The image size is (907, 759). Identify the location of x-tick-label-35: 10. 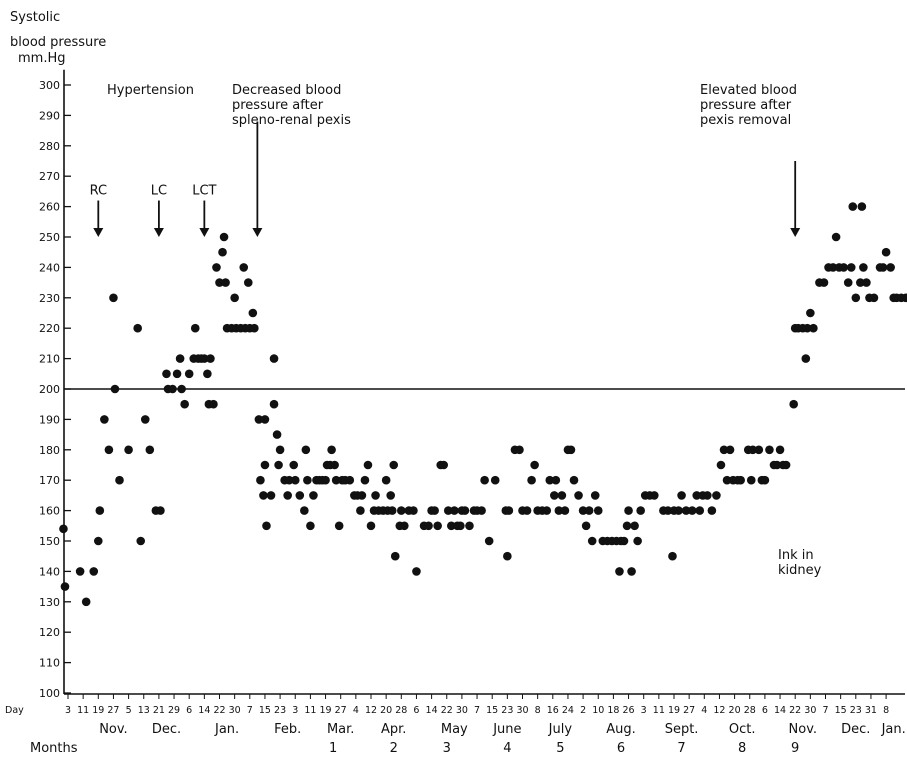
(598, 710).